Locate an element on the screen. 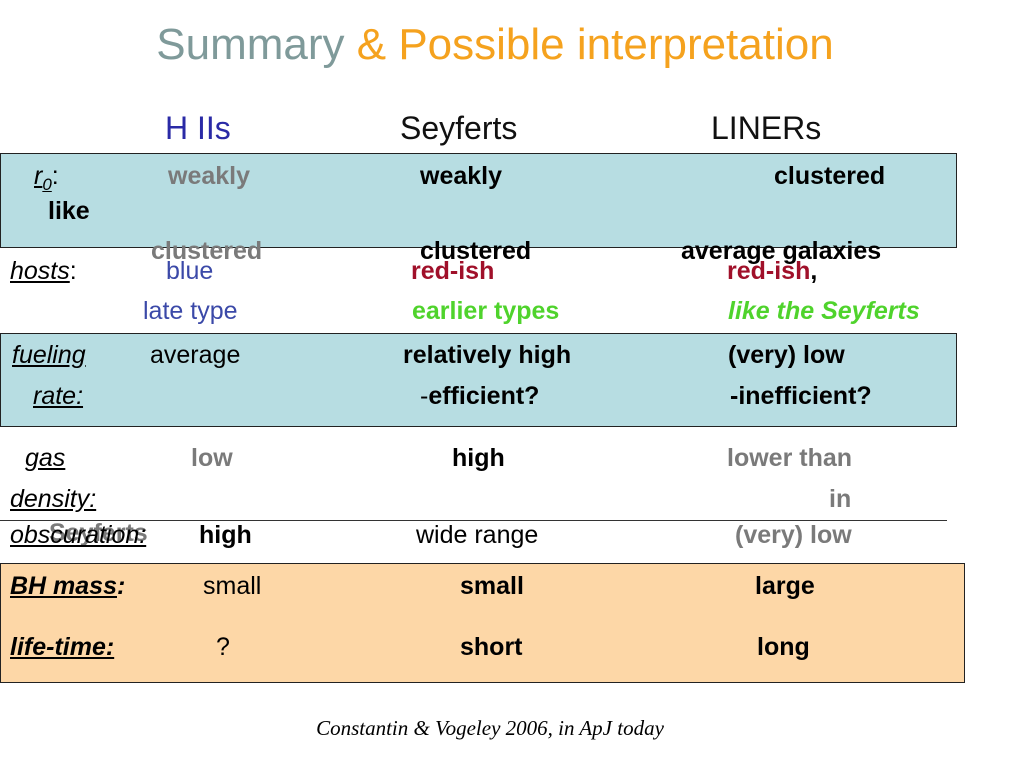  gas-label-line1: gas is located at coordinates (45, 458).